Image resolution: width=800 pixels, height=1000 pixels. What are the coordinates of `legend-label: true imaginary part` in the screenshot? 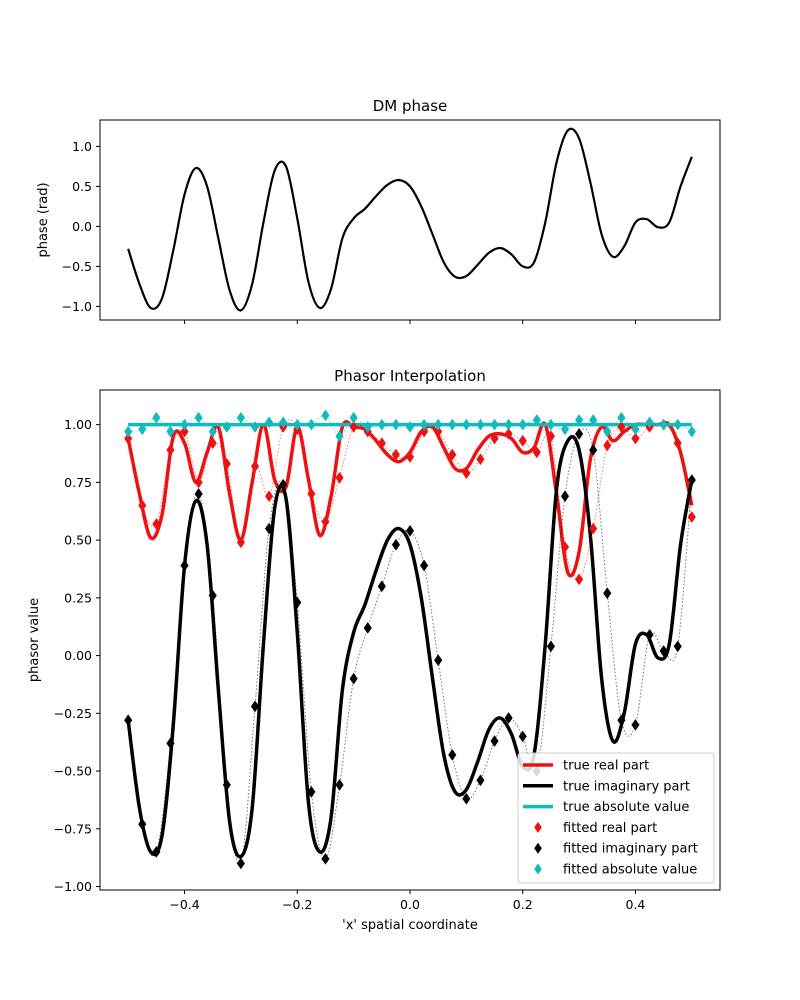 It's located at (626, 786).